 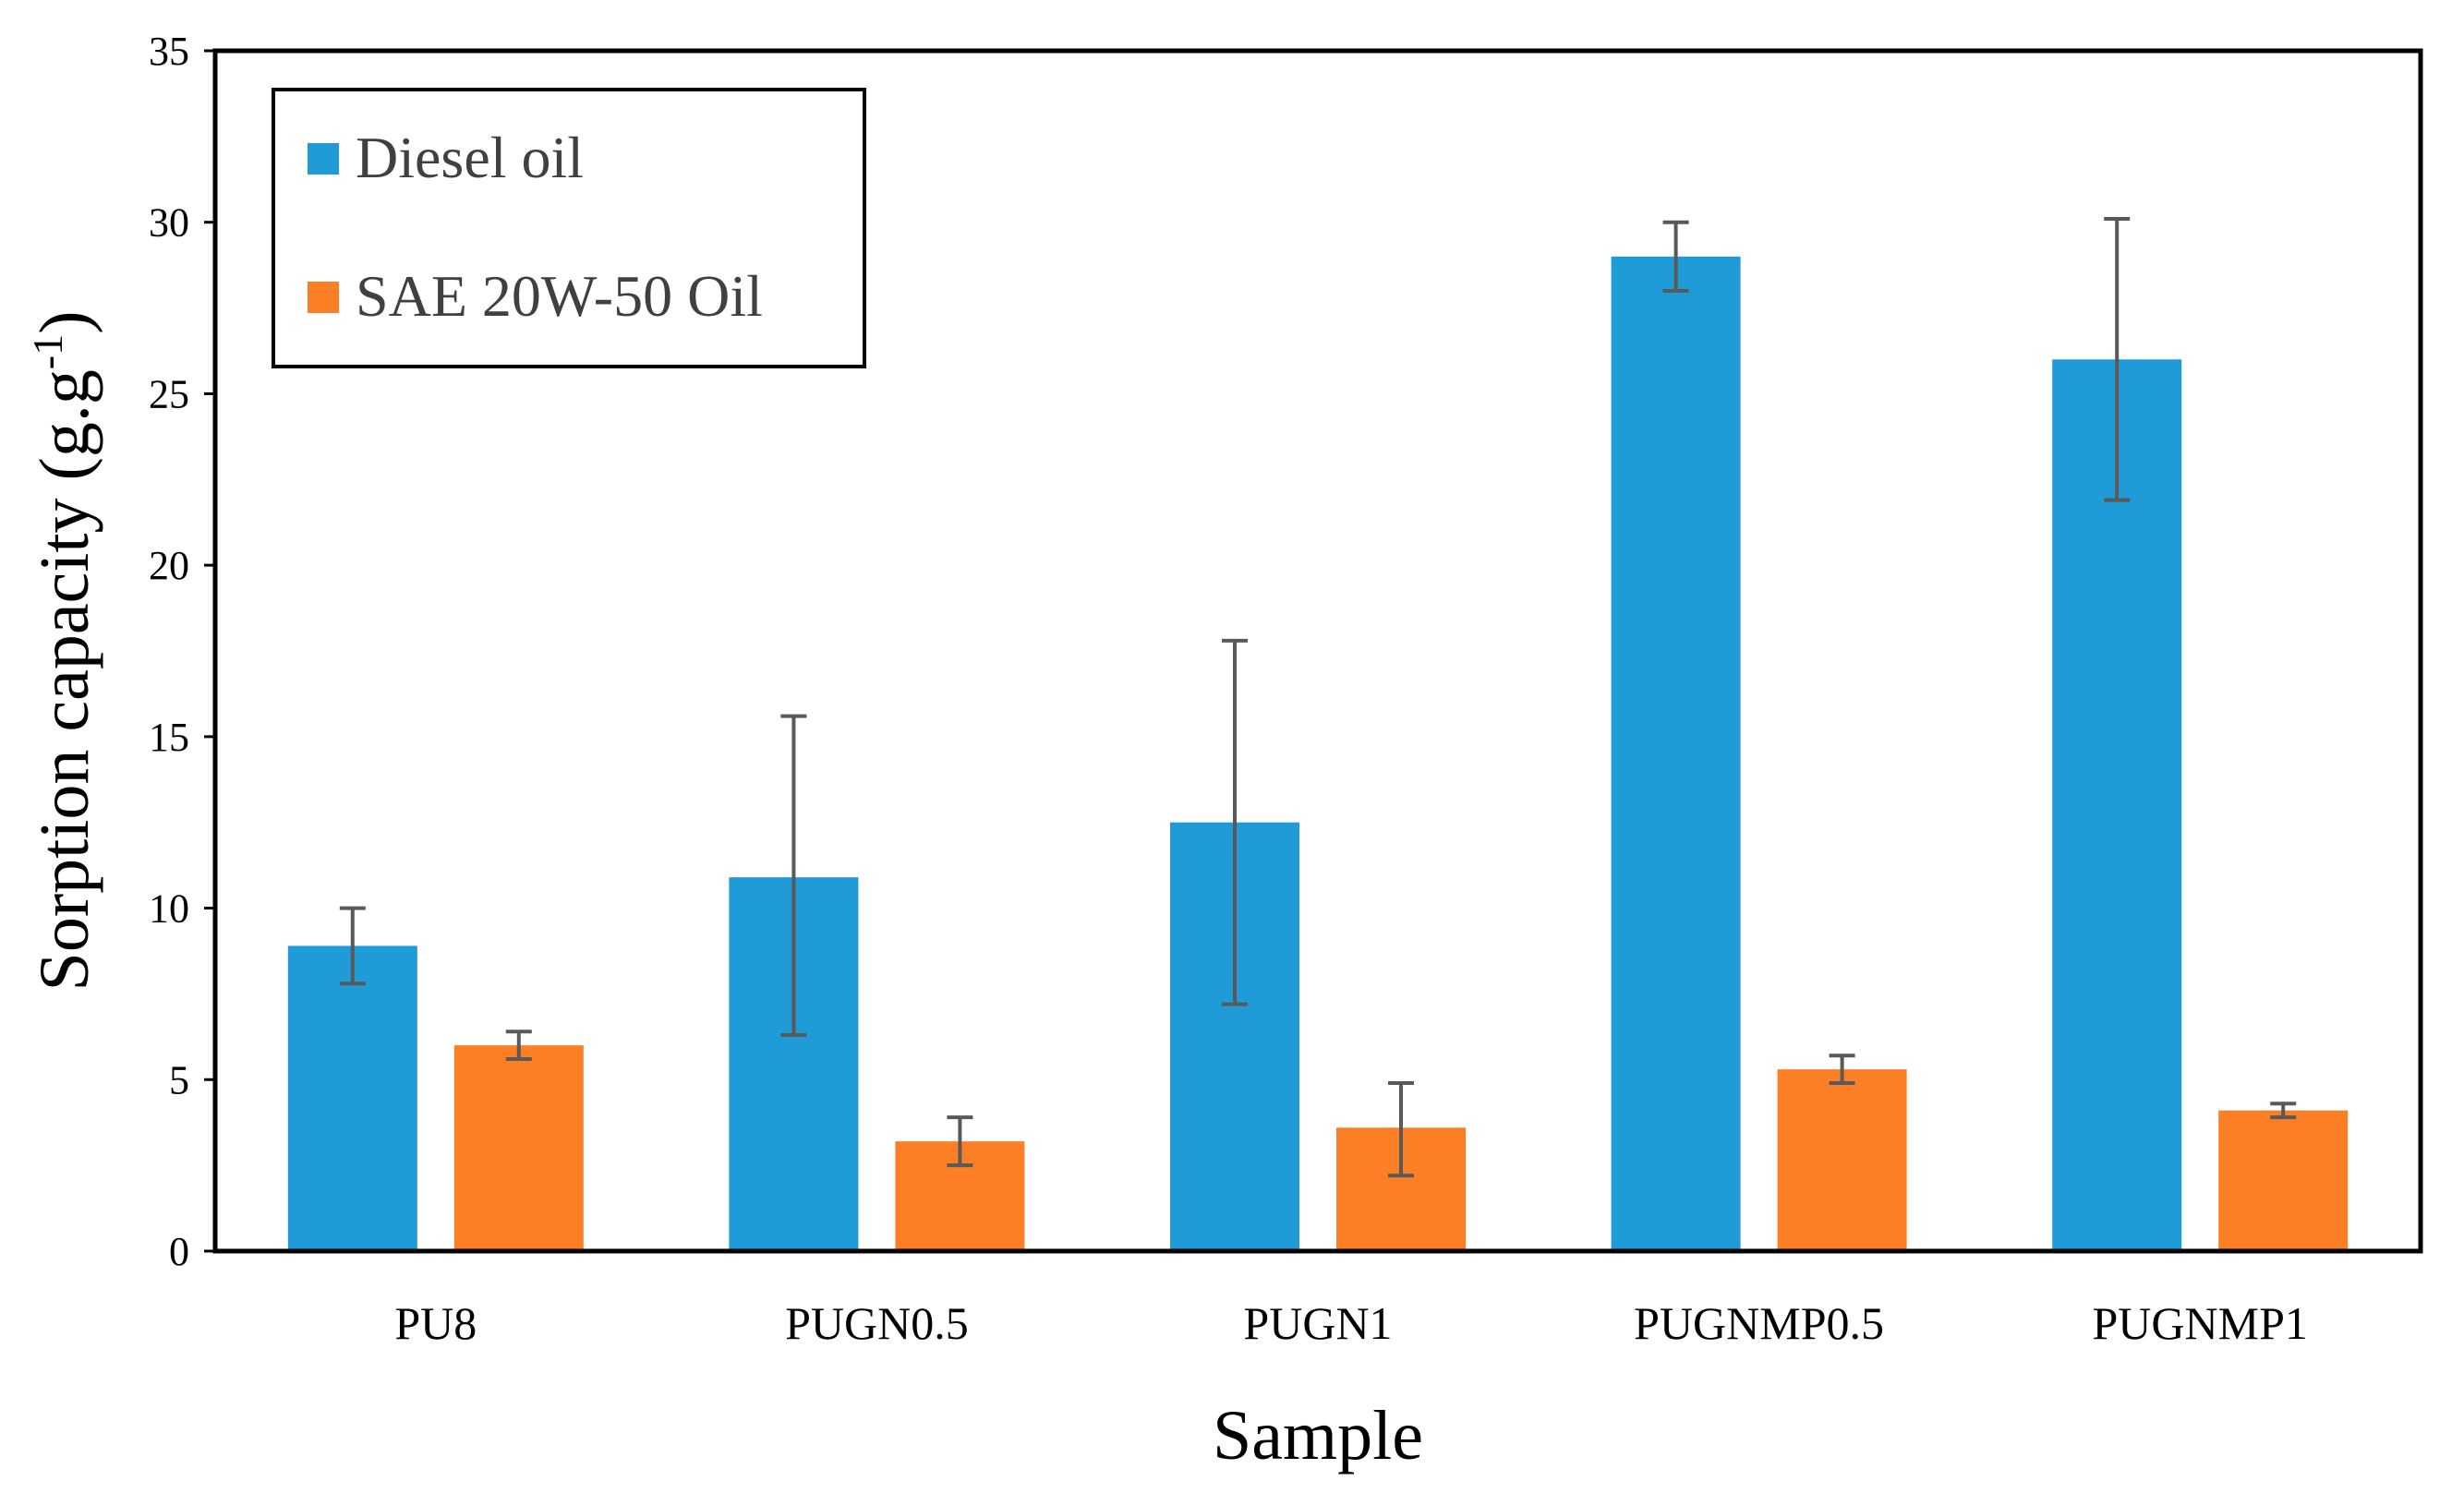 I want to click on bar-diesel-oil-pu8, so click(x=352, y=1098).